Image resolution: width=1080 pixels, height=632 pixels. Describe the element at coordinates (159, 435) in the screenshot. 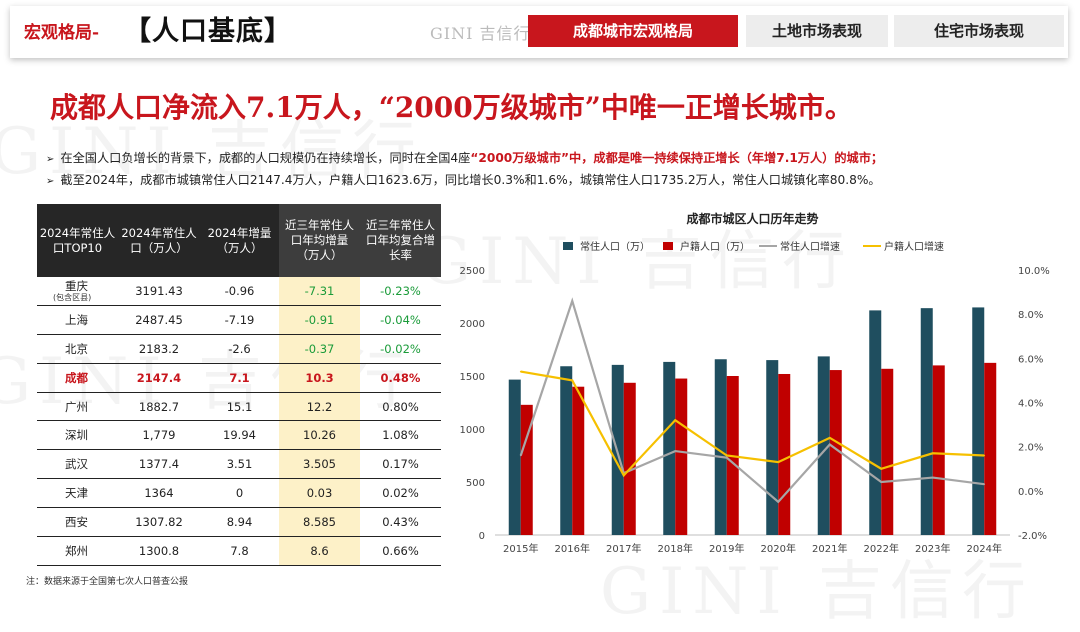

I see `population-cell: 1,779` at that location.